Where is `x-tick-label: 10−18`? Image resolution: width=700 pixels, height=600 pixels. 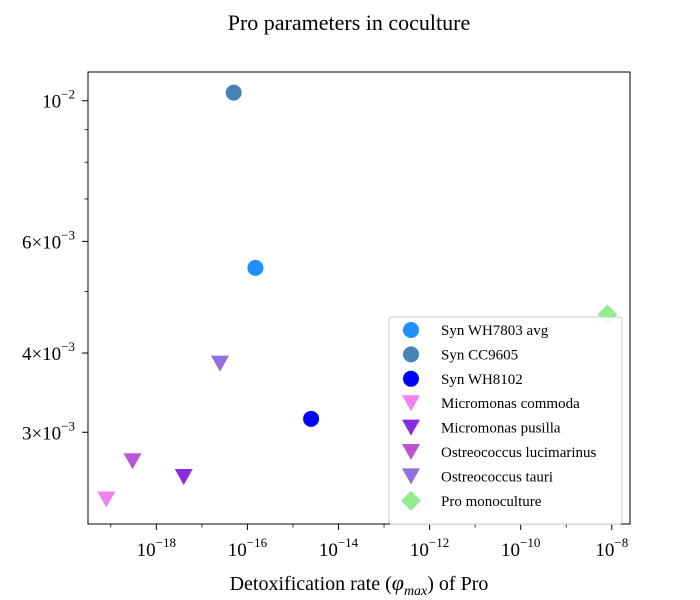
x-tick-label: 10−18 is located at coordinates (156, 548).